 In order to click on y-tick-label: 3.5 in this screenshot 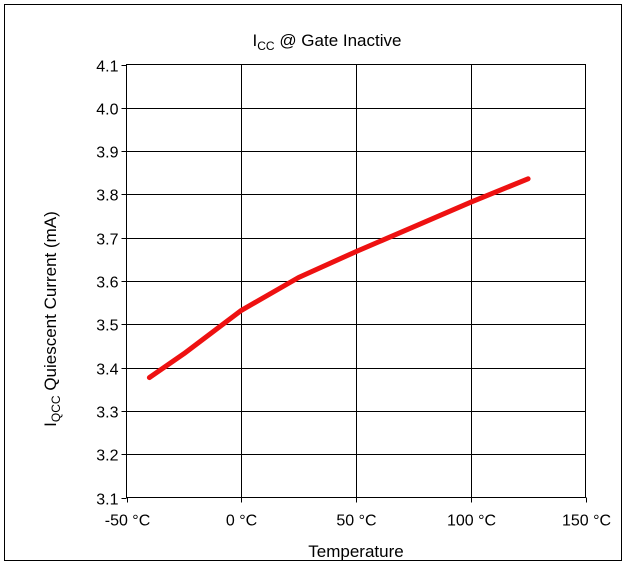, I will do `click(107, 326)`.